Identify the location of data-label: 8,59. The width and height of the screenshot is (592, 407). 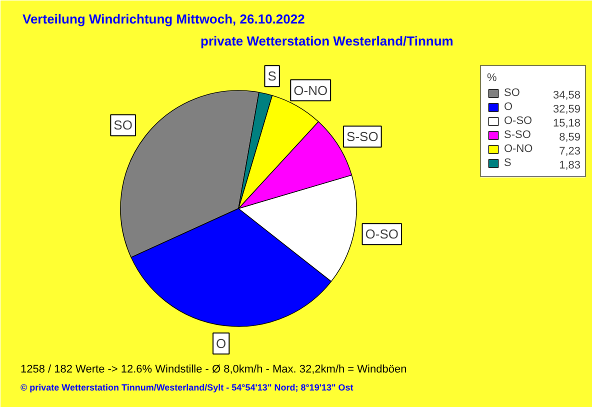
(570, 138).